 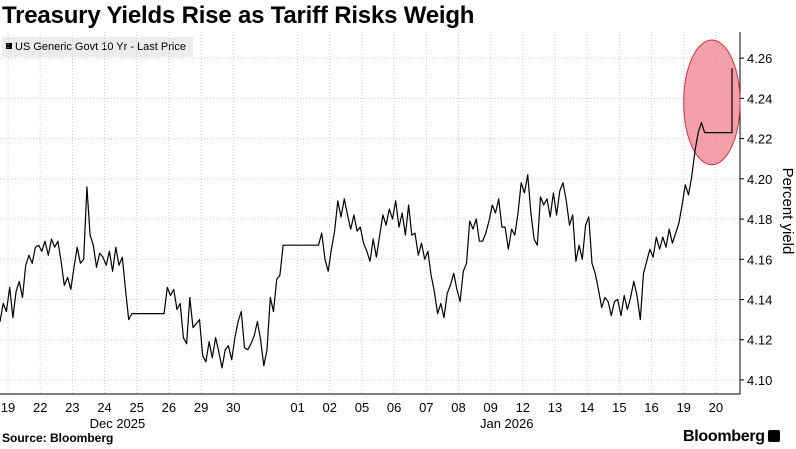 I want to click on x-tick-label: 24, so click(x=104, y=407).